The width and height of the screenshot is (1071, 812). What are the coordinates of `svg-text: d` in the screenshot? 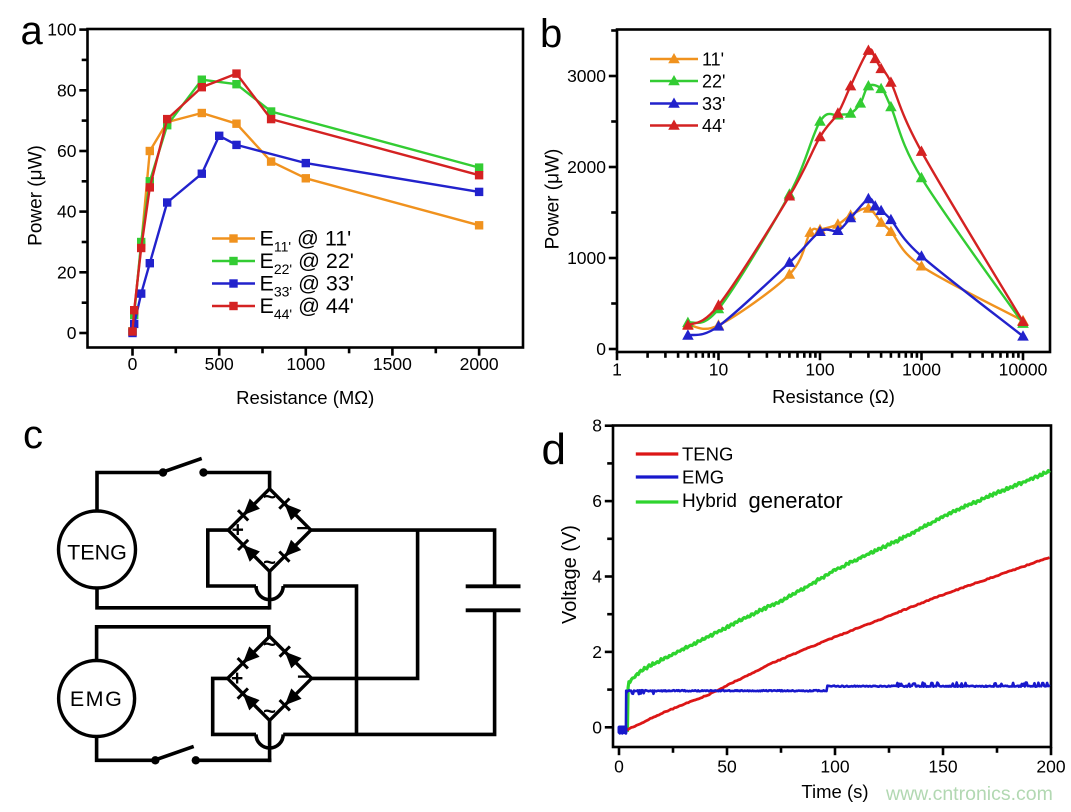 It's located at (554, 449).